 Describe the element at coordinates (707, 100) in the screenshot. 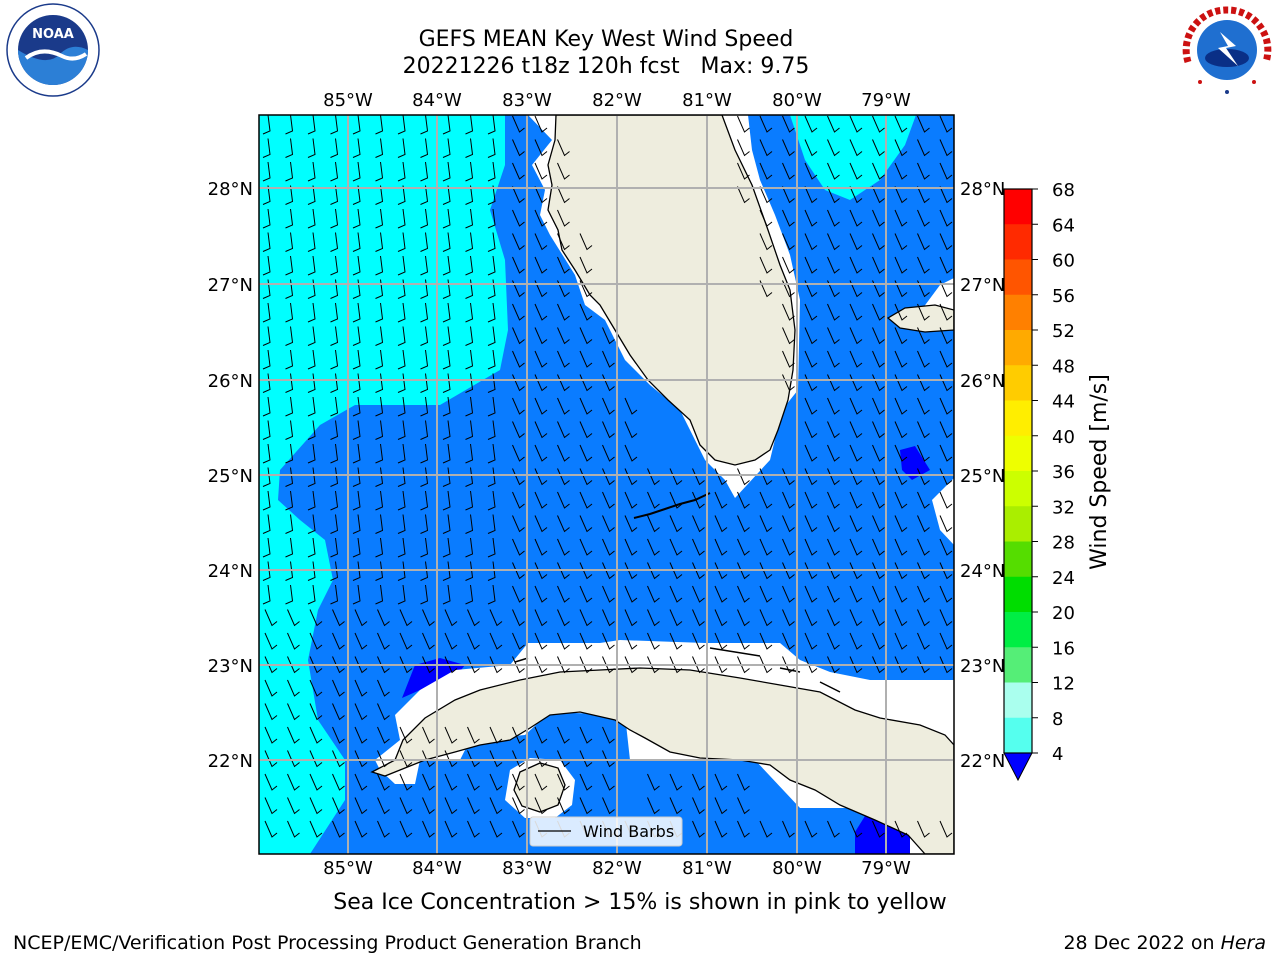

I see `lon-label-top: 81°W` at that location.